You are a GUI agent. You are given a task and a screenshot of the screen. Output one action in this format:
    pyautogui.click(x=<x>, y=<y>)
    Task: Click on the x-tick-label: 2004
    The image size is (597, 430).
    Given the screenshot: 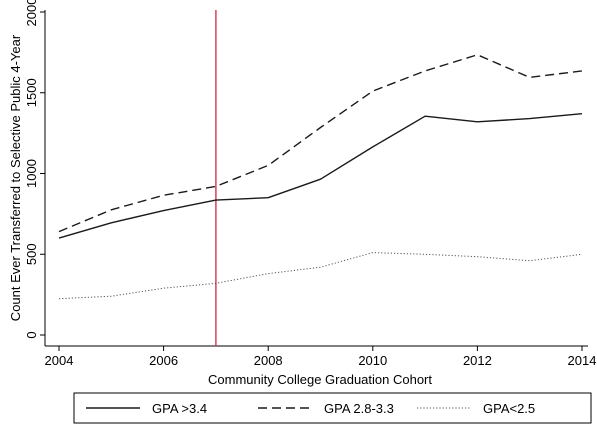 What is the action you would take?
    pyautogui.click(x=59, y=360)
    